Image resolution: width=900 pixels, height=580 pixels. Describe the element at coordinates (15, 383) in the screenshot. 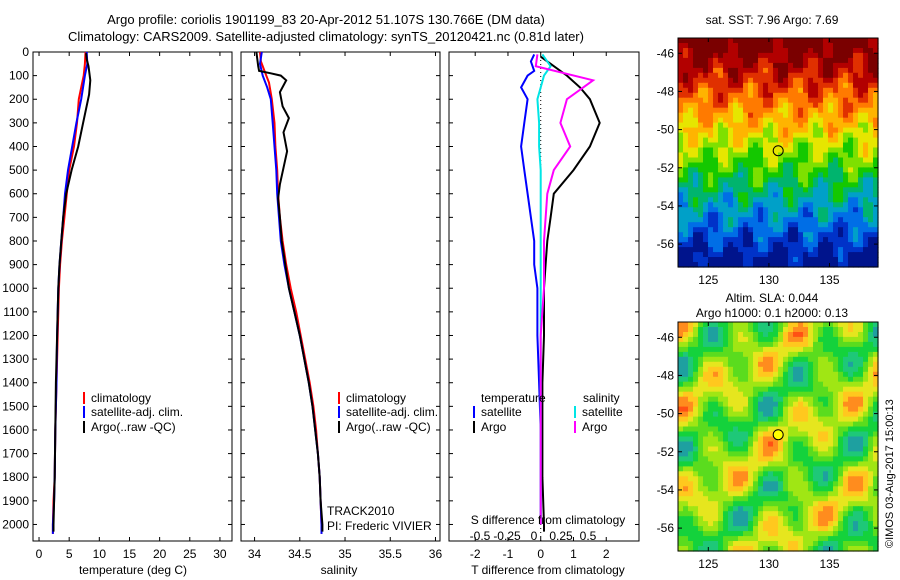

I see `y-tick-label: 1400` at that location.